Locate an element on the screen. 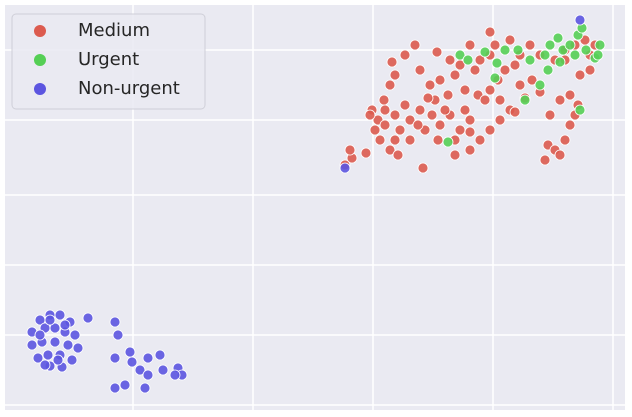 The width and height of the screenshot is (632, 417). legend-label: Urgent is located at coordinates (108, 59).